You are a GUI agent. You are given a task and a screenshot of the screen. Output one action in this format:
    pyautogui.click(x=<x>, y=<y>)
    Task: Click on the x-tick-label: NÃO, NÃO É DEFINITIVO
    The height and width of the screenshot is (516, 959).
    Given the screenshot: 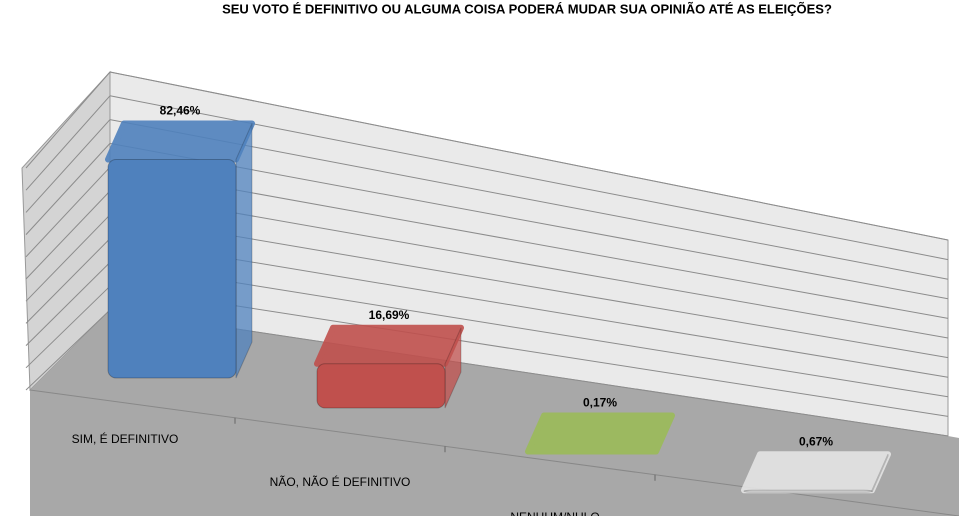 What is the action you would take?
    pyautogui.click(x=340, y=481)
    